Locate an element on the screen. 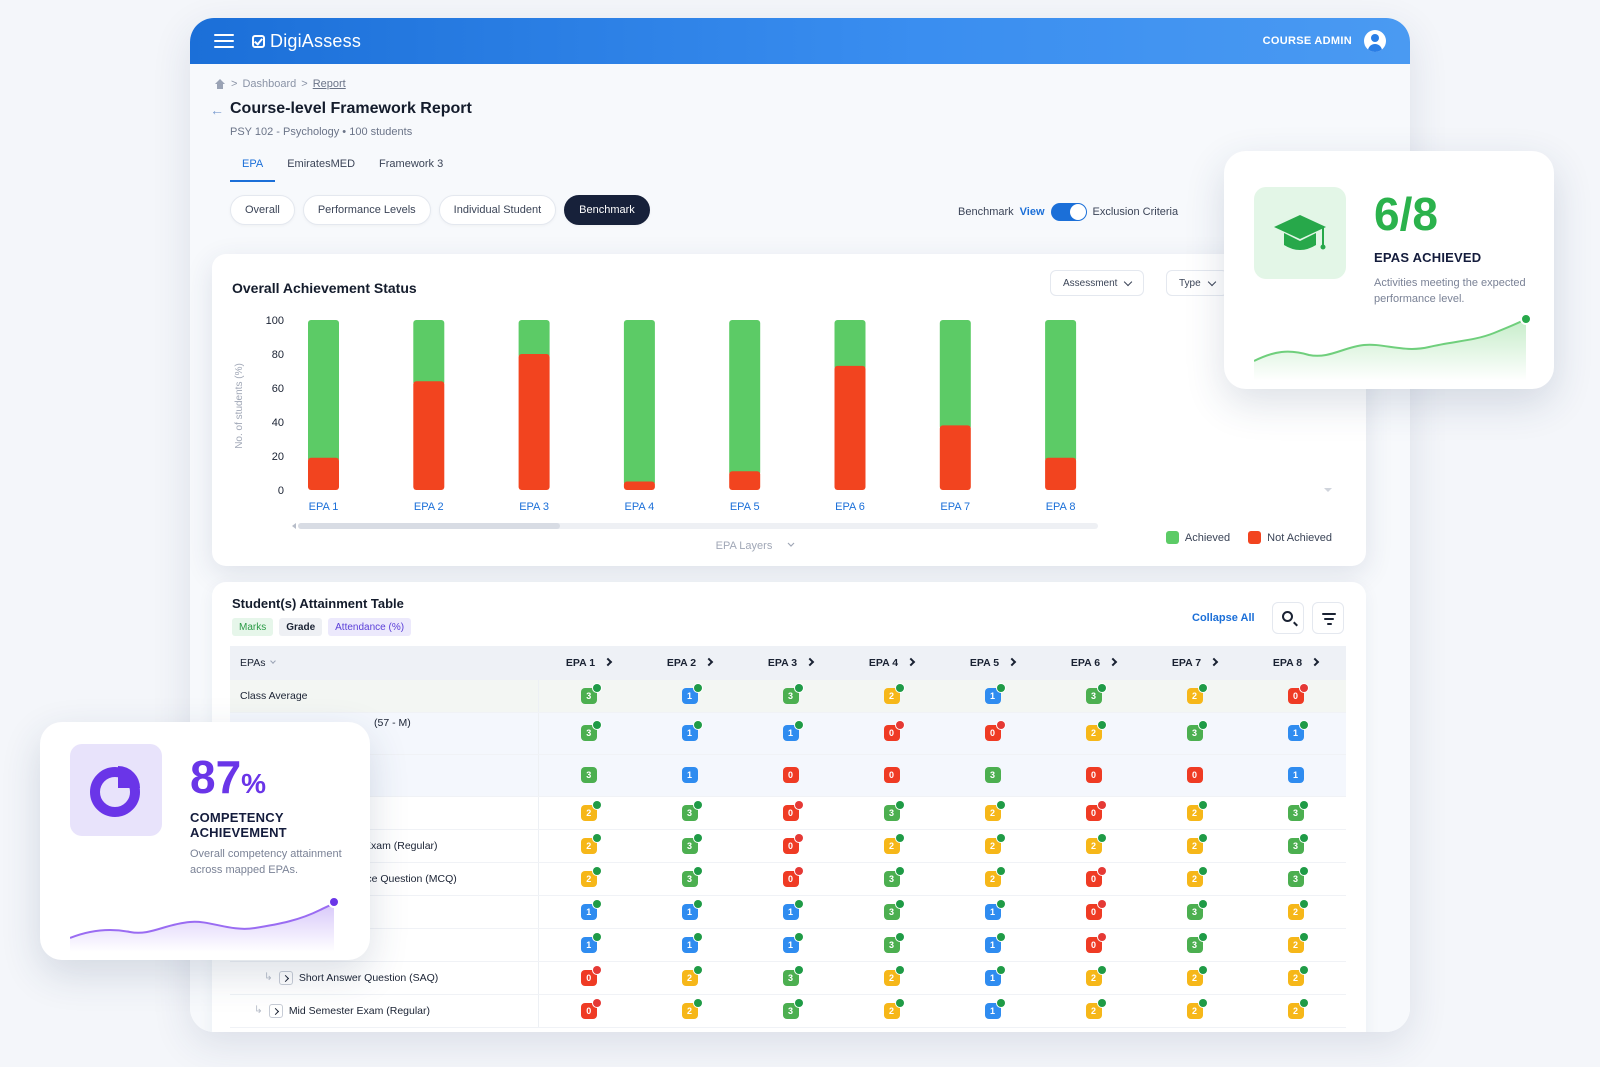 This screenshot has width=1600, height=1067. tab-framework-3: Framework 3 is located at coordinates (411, 164).